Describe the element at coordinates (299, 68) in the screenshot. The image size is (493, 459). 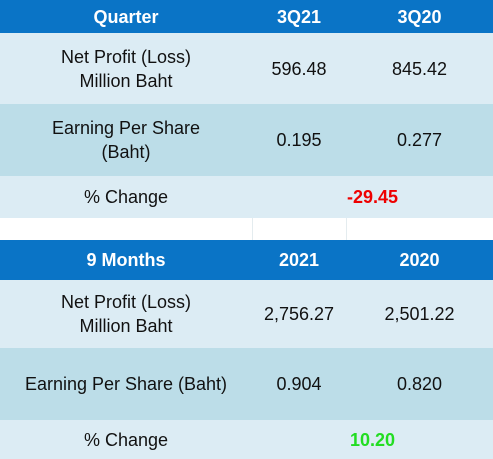
I see `value-3q21: 596.48` at that location.